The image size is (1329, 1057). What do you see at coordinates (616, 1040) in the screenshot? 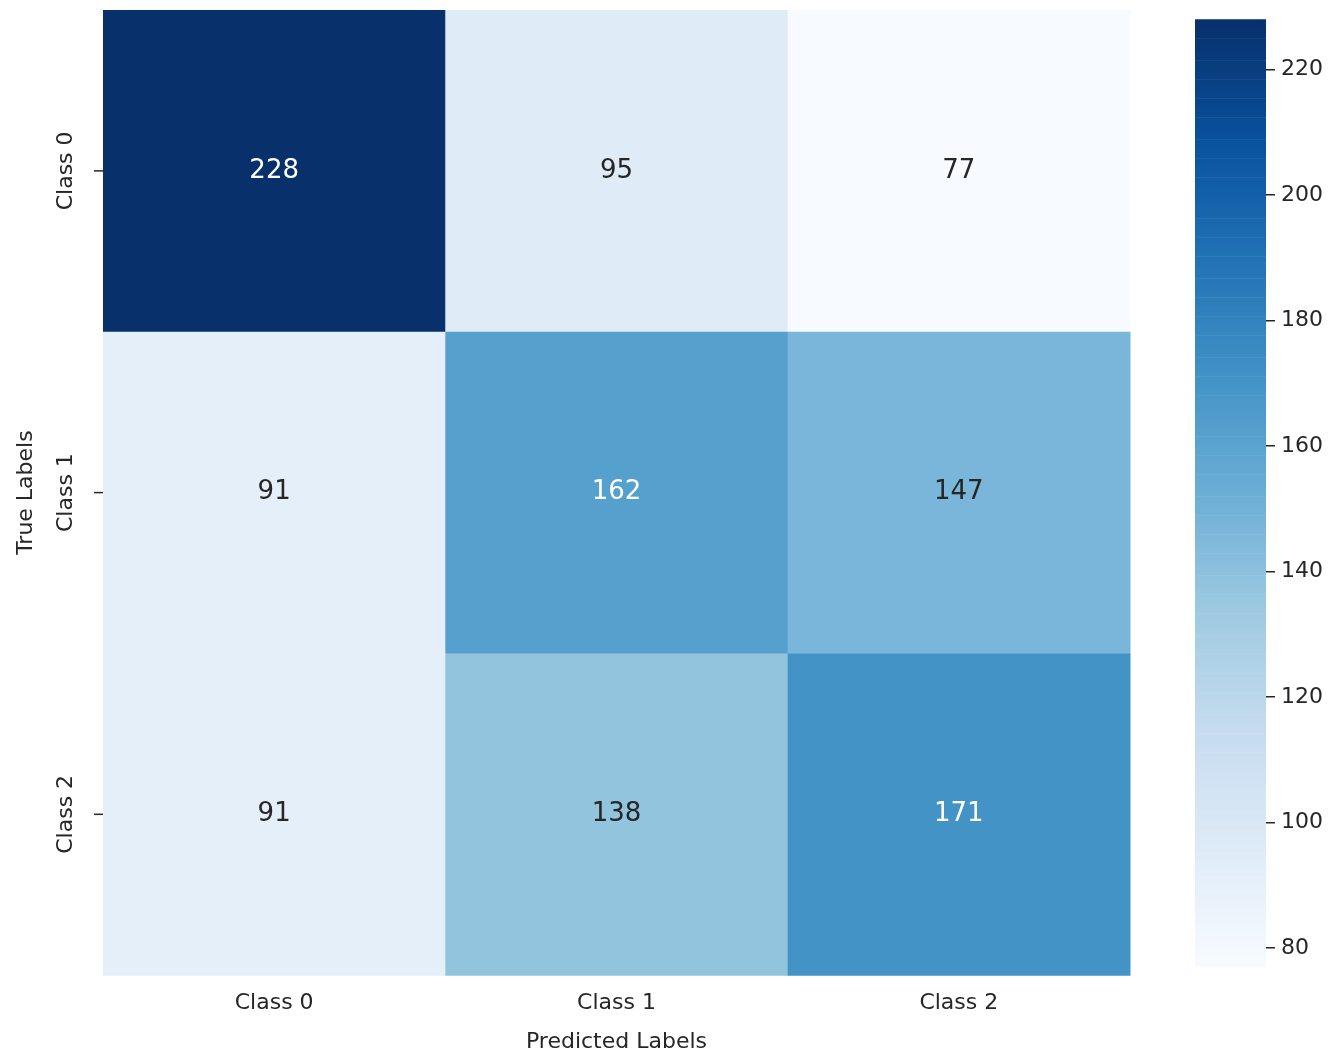
I see `x-axis-title: Predicted Labels` at bounding box center [616, 1040].